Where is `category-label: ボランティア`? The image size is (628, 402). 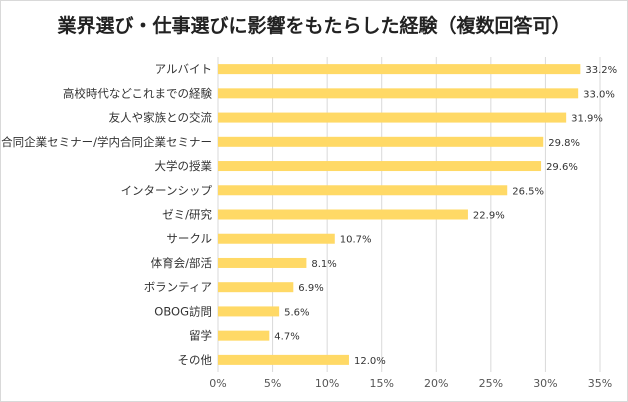 category-label: ボランティア is located at coordinates (178, 287).